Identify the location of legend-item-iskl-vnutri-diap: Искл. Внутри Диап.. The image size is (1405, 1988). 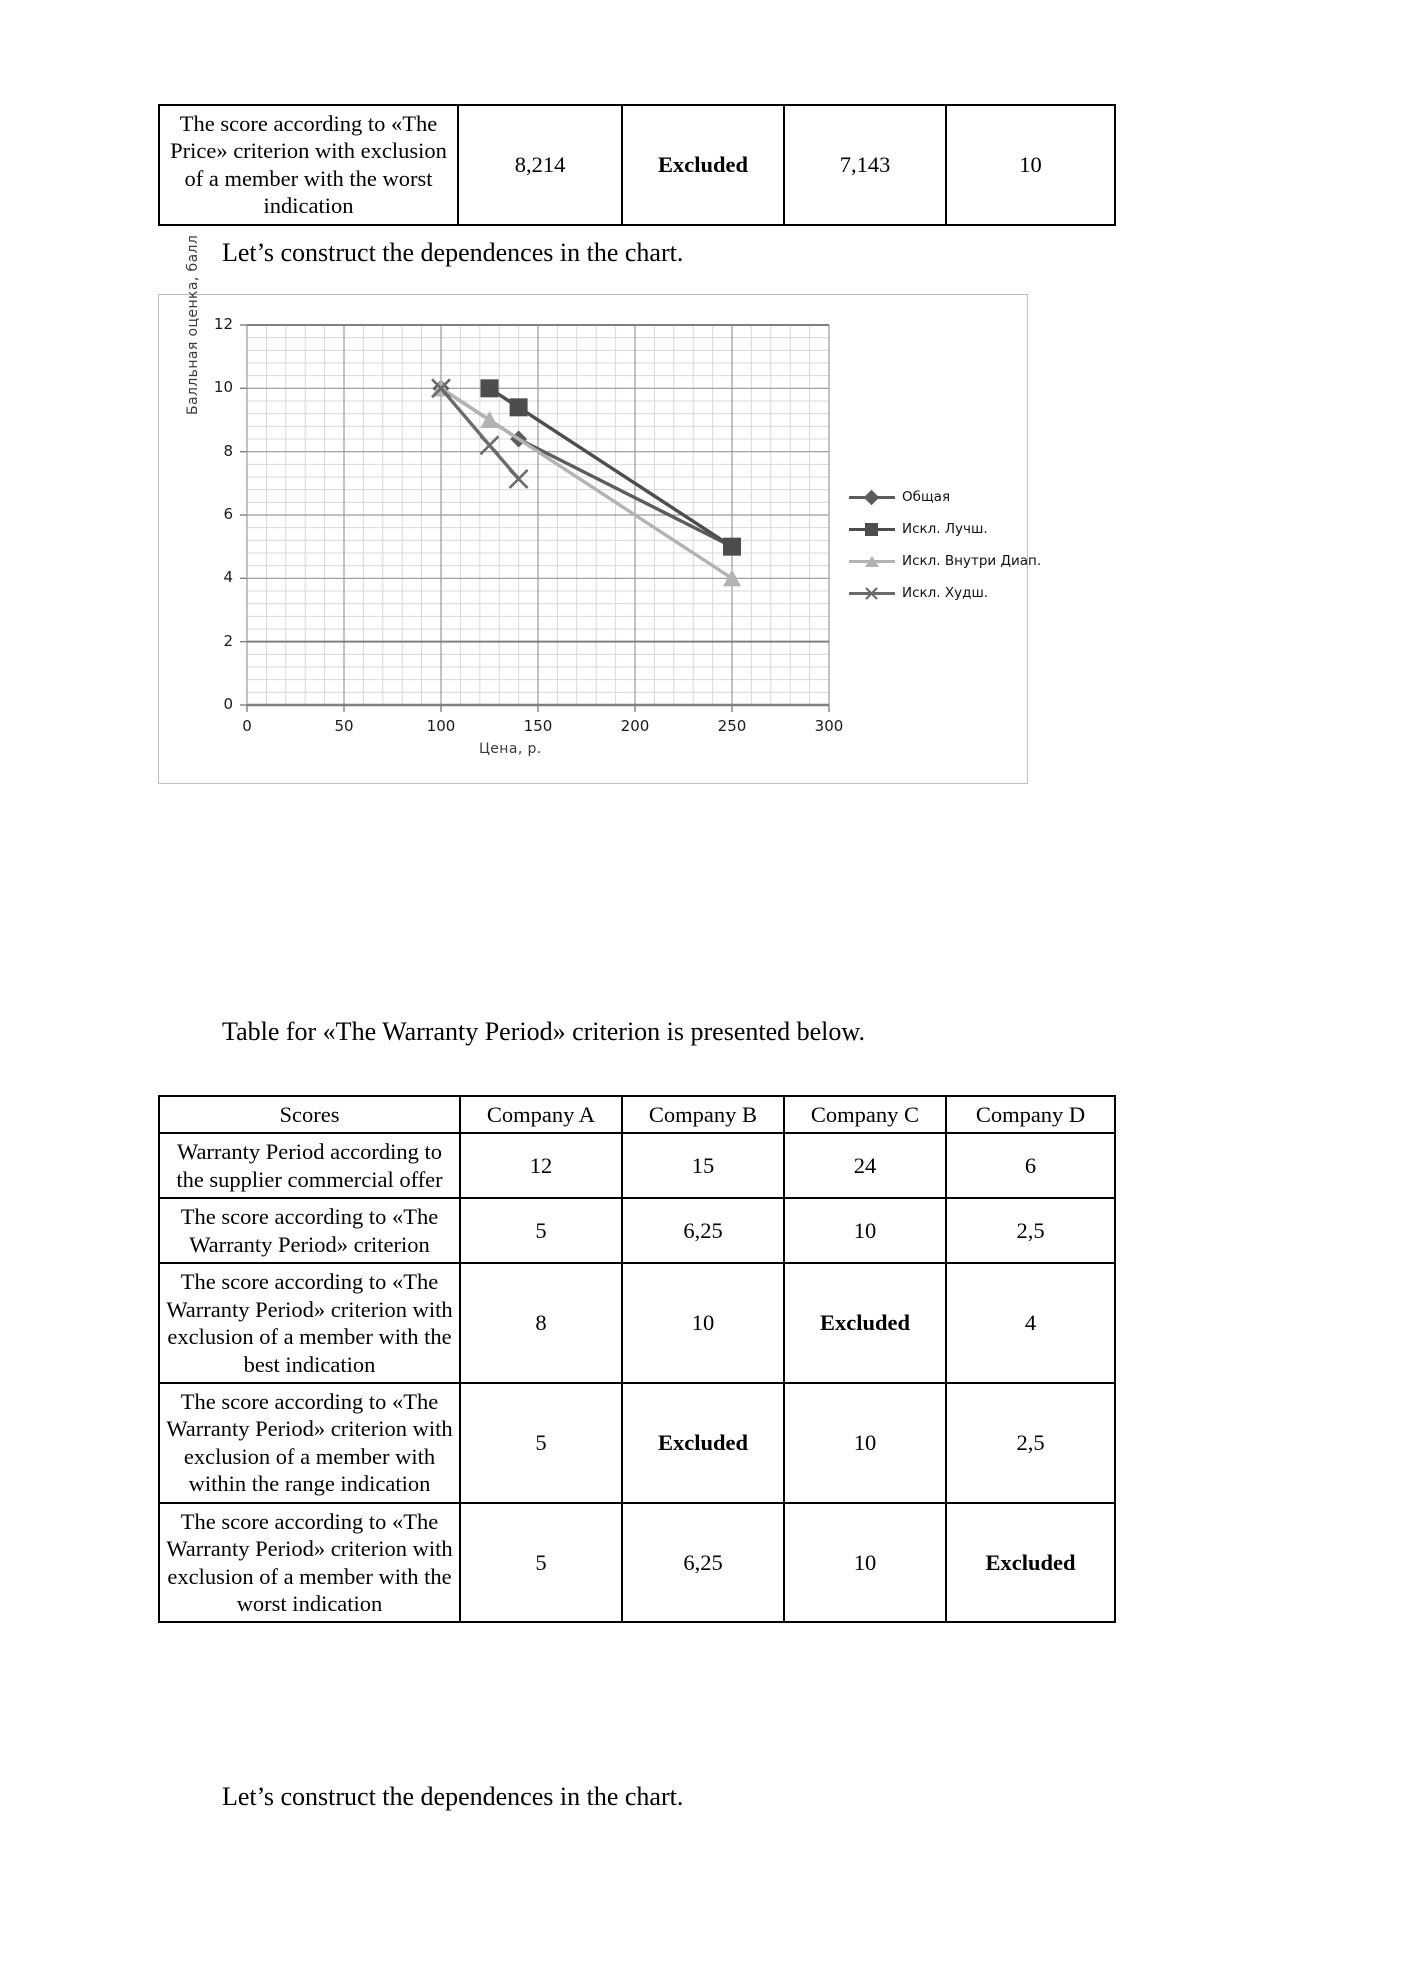
(945, 561).